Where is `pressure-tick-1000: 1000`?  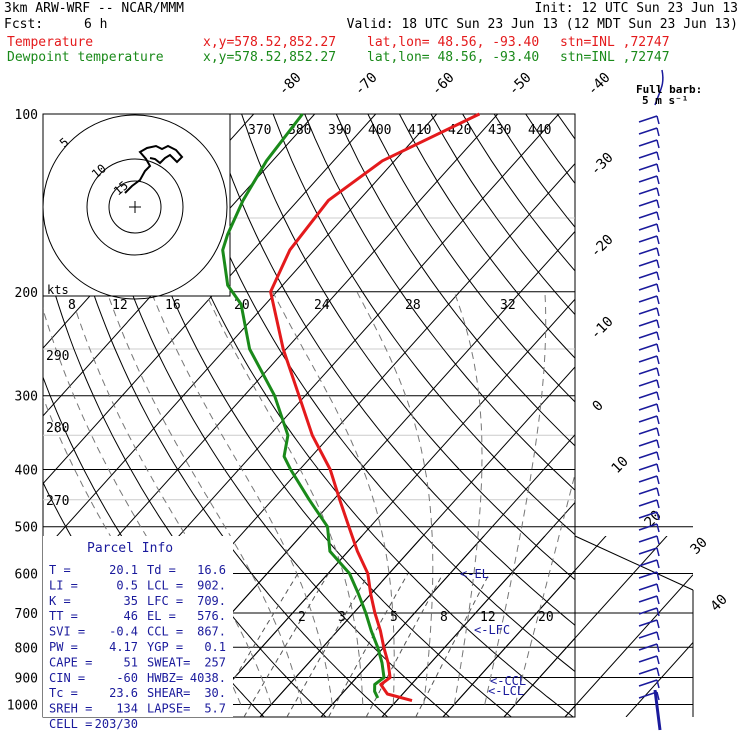
pressure-tick-1000: 1000 is located at coordinates (22, 705).